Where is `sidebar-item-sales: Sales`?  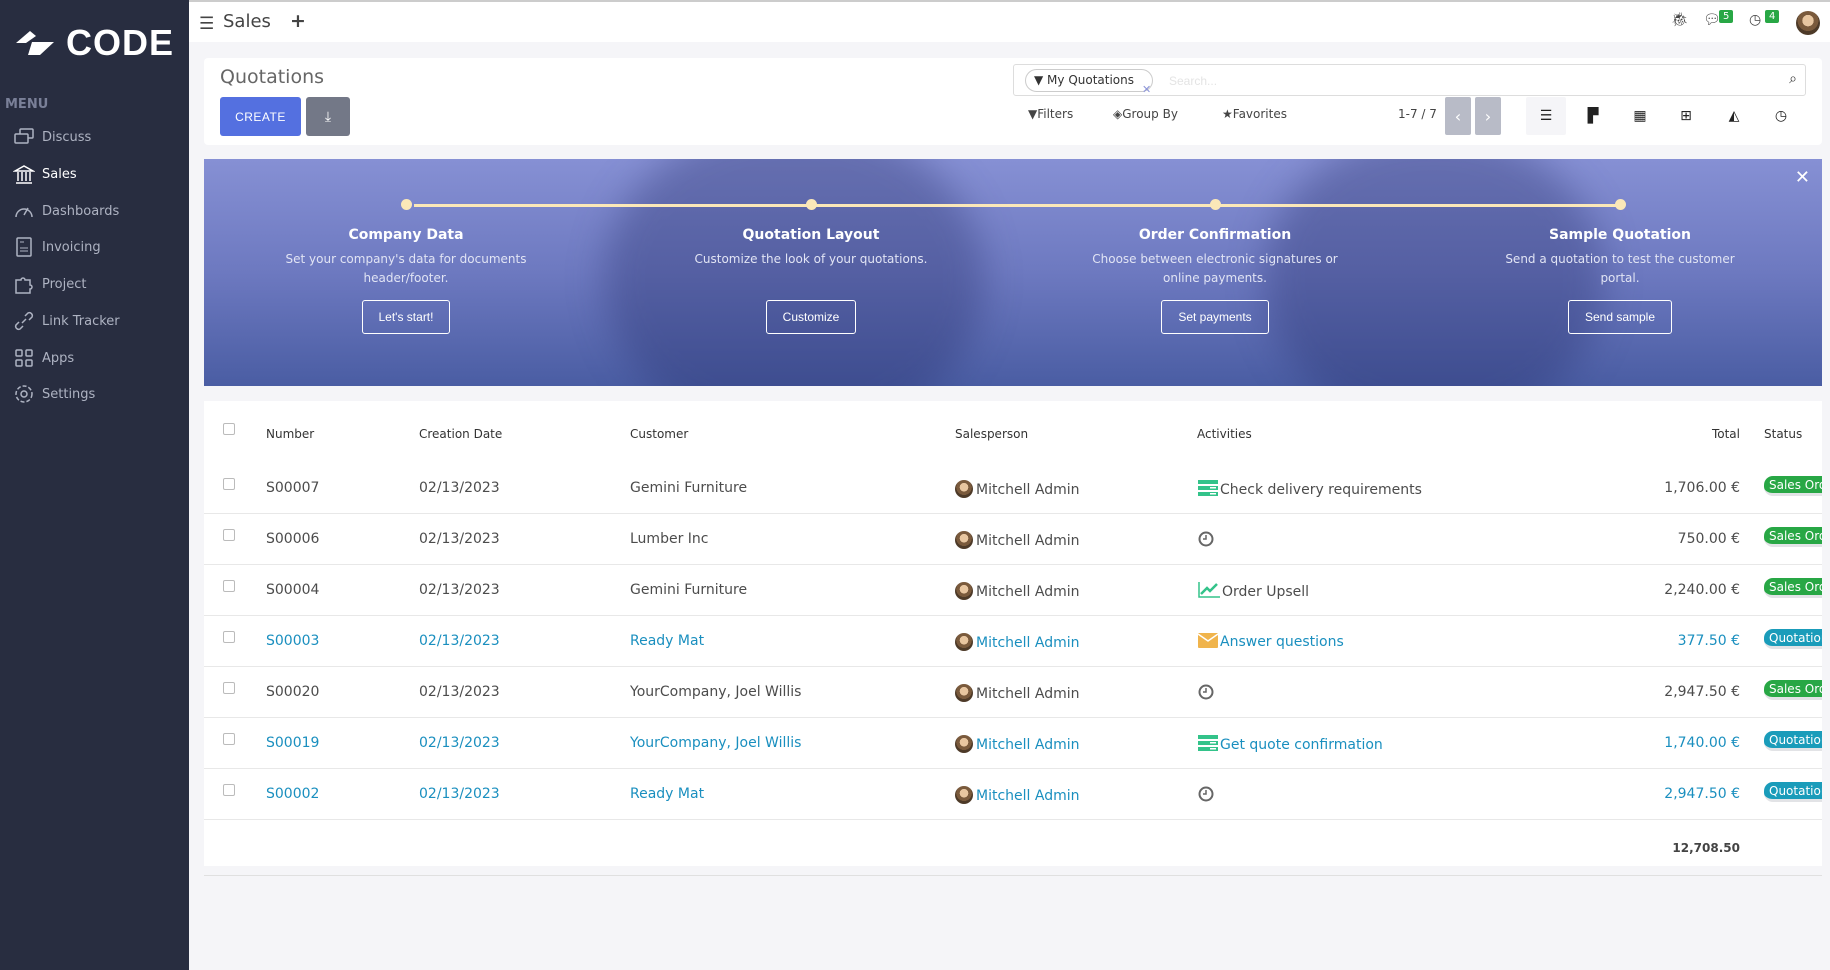
sidebar-item-sales: Sales is located at coordinates (45, 174).